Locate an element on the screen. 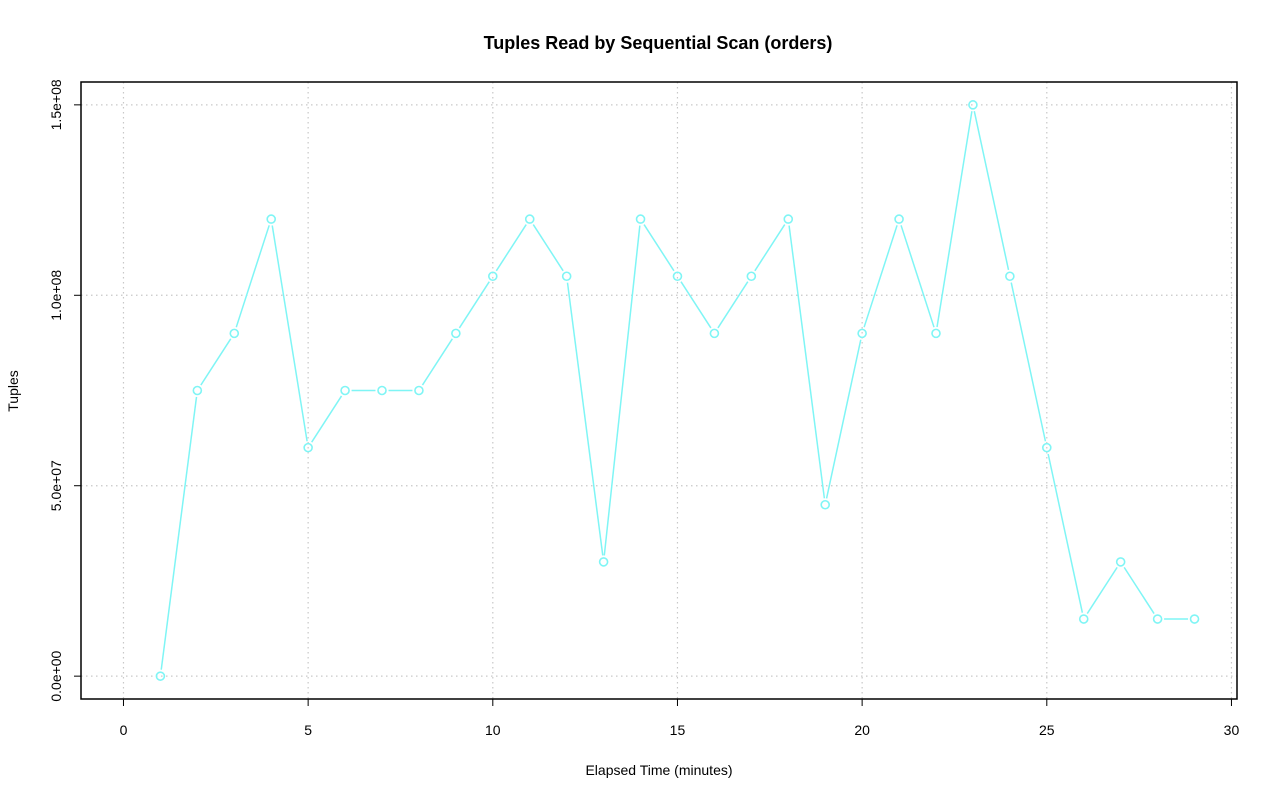 This screenshot has width=1280, height=801. y-axis-label: Tuples is located at coordinates (13, 391).